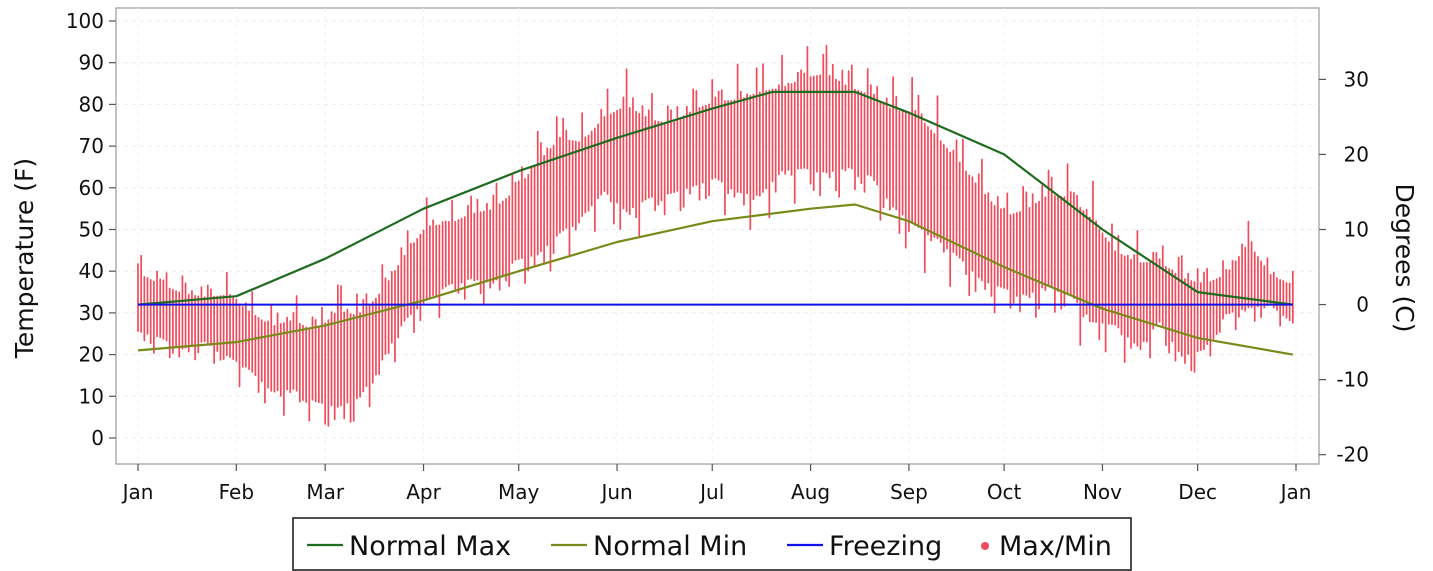 The image size is (1433, 571). I want to click on y-tick-label: 0, so click(97, 438).